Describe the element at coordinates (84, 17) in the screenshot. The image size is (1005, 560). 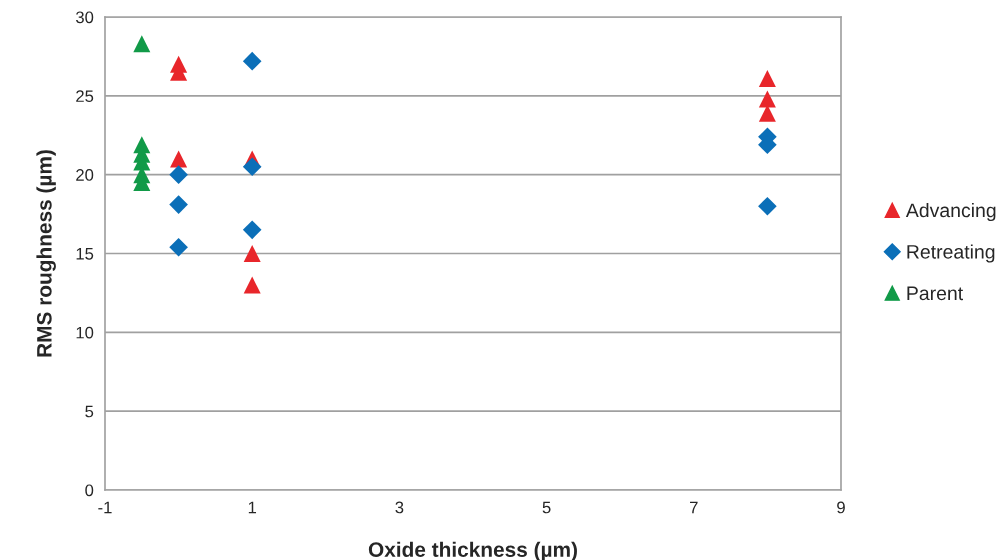
I see `y-tick-label: 30` at that location.